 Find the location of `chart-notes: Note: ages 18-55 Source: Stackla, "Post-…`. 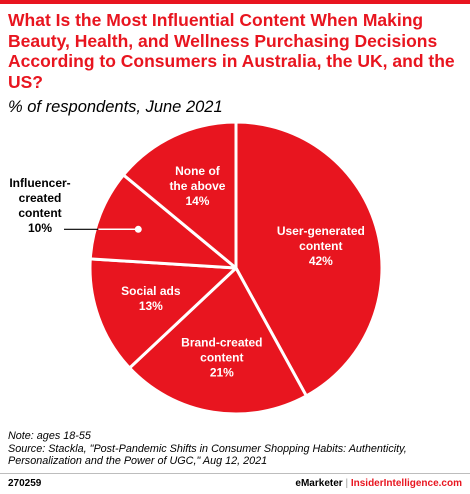

chart-notes: Note: ages 18-55 Source: Stackla, "Post-… is located at coordinates (235, 449).